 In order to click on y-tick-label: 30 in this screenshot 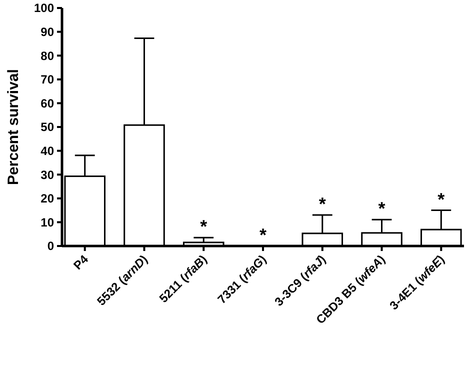, I will do `click(47, 175)`.